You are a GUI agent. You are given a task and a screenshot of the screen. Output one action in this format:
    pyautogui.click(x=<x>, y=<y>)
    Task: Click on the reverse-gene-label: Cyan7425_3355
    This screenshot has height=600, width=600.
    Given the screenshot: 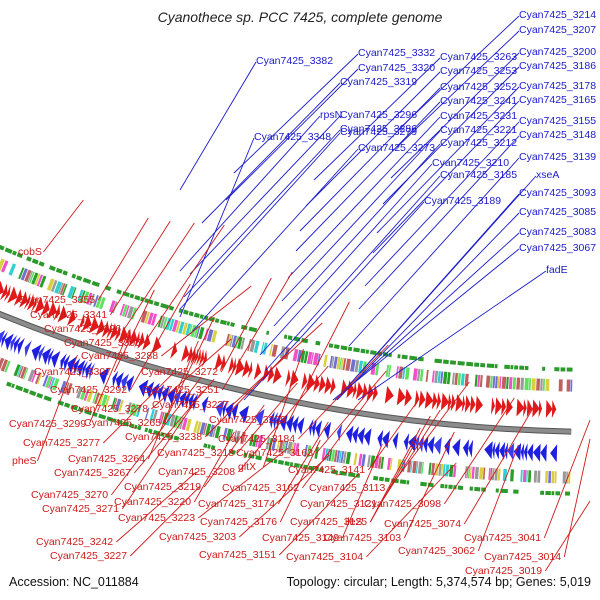 What is the action you would take?
    pyautogui.click(x=56, y=300)
    